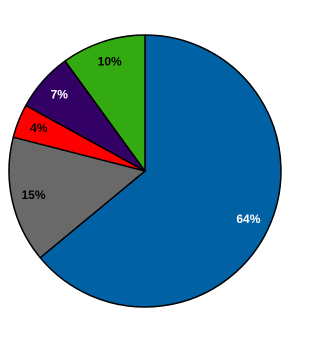 Image resolution: width=320 pixels, height=350 pixels. Describe the element at coordinates (33, 195) in the screenshot. I see `data-label: 15%` at that location.